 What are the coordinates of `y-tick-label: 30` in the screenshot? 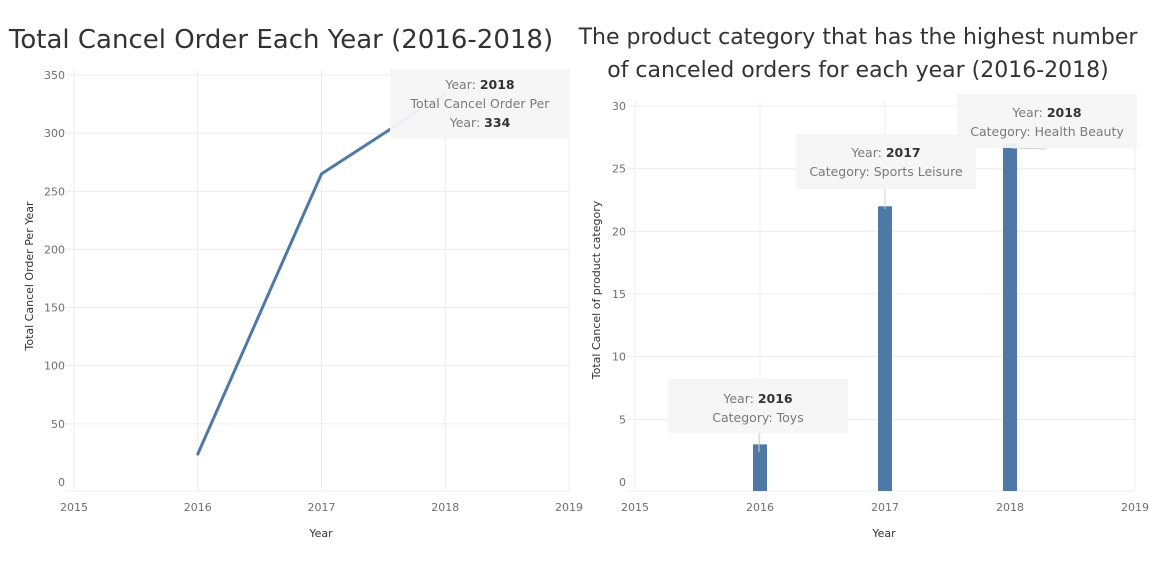 It's located at (619, 106).